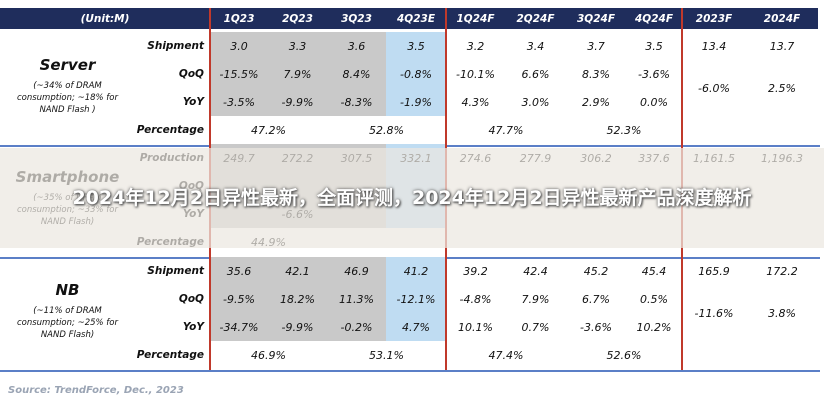  Describe the element at coordinates (535, 271) in the screenshot. I see `cell: 42.4` at that location.